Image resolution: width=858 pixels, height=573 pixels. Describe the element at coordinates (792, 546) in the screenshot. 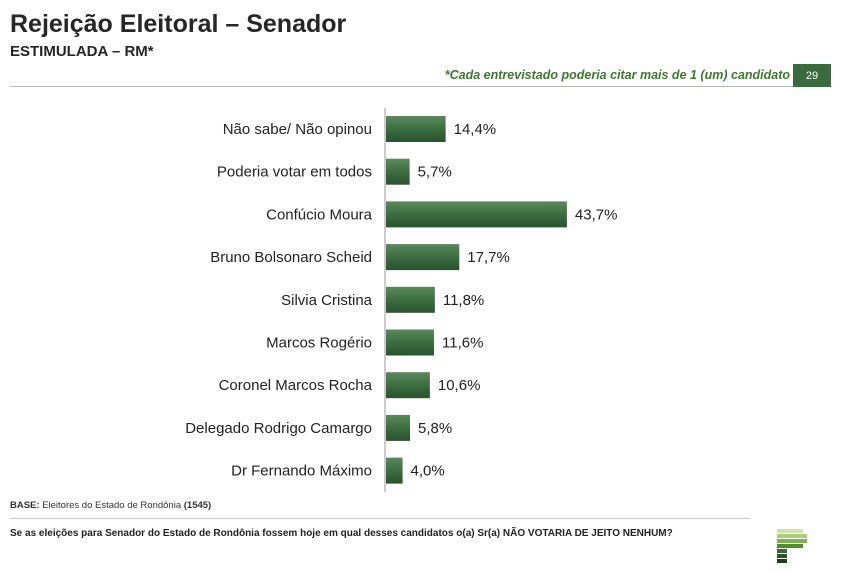

I see `stepped-p-logo-icon` at that location.